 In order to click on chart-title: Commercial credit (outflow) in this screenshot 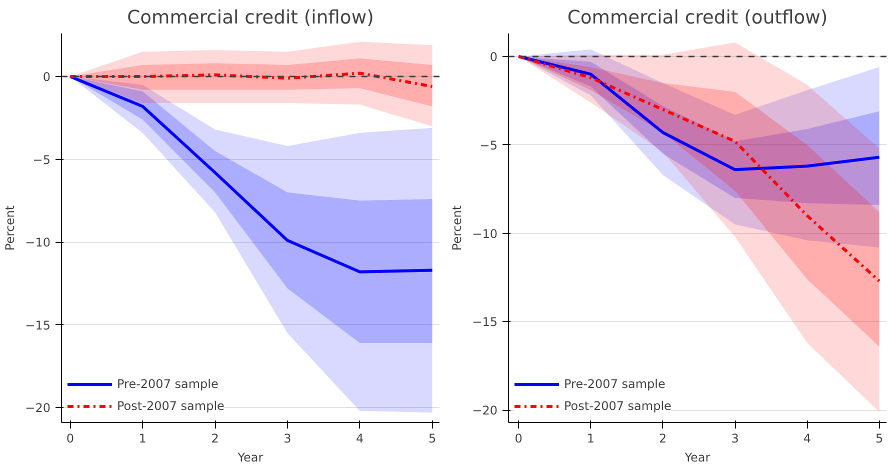, I will do `click(697, 18)`.